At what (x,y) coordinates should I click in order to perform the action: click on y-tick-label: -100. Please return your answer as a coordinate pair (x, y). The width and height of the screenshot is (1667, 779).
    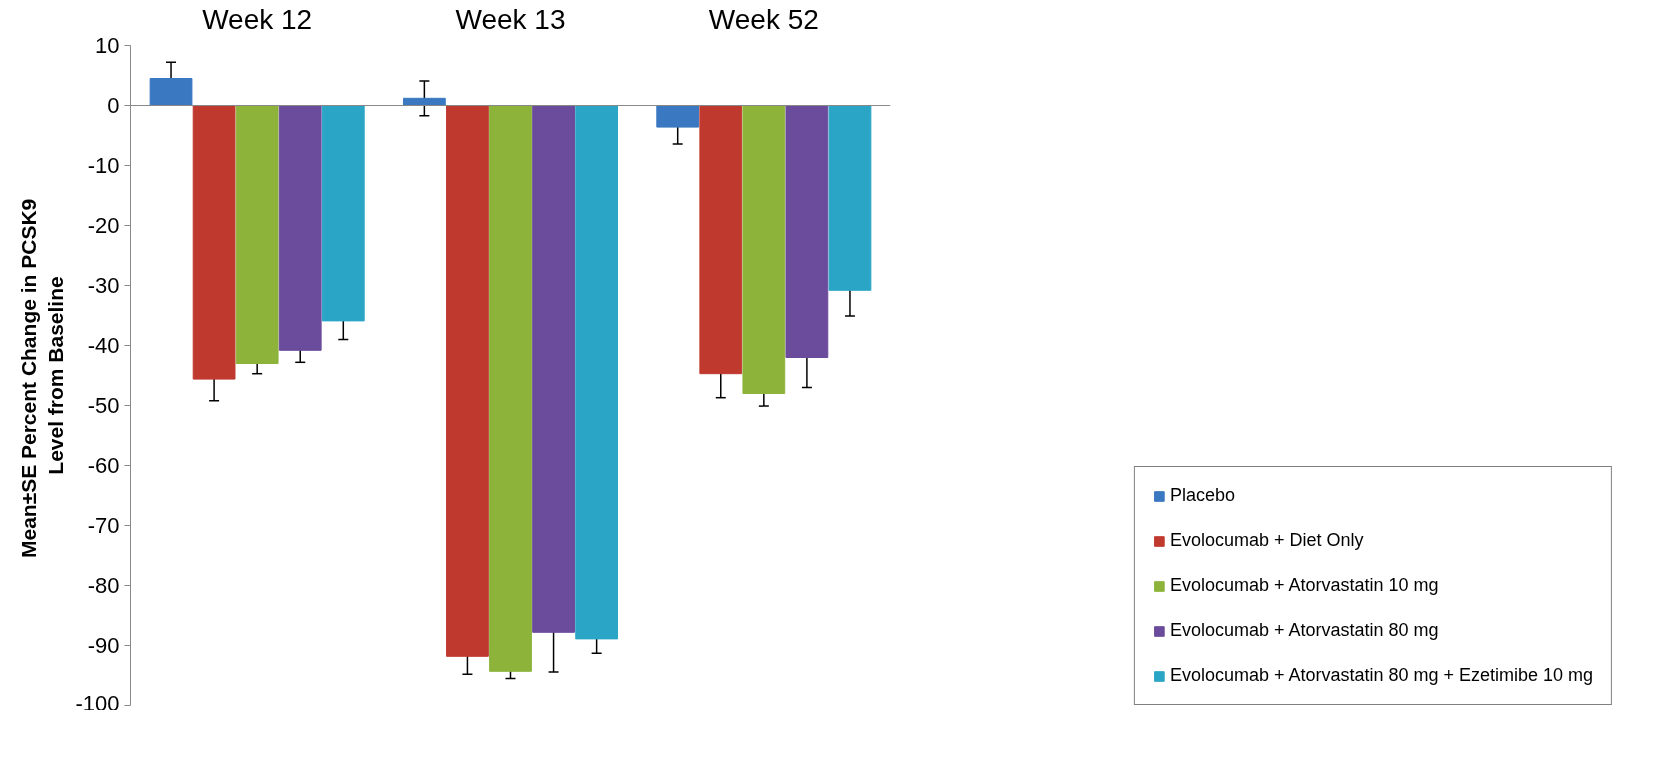
    Looking at the image, I should click on (97, 703).